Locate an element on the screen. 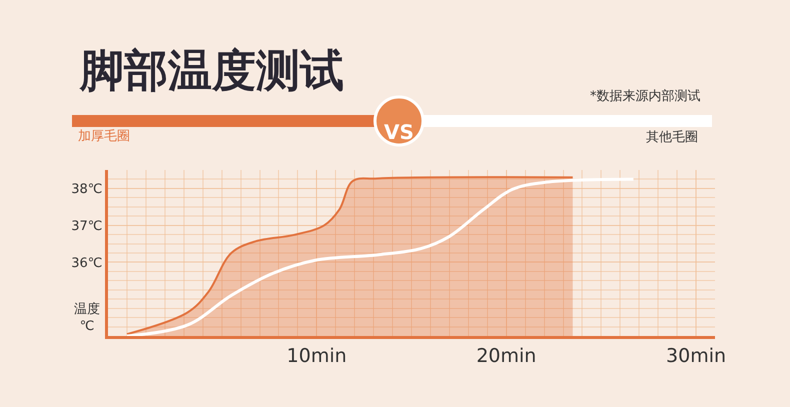 This screenshot has height=407, width=790. y-axis-title: 温度 ℃ is located at coordinates (87, 317).